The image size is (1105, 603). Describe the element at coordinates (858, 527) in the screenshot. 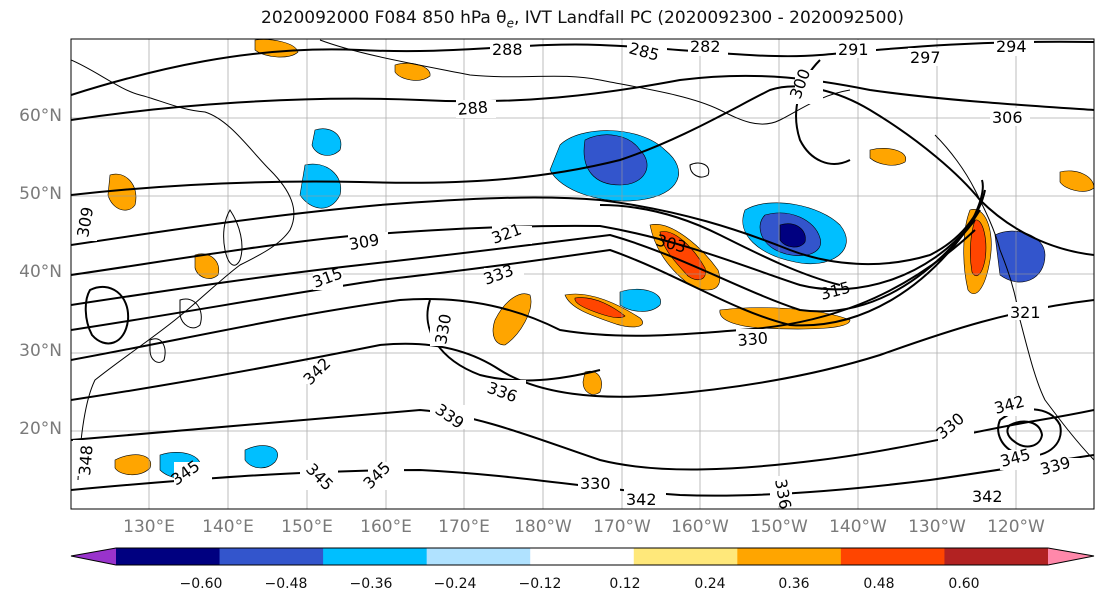

I see `lon-label: 140°W` at that location.